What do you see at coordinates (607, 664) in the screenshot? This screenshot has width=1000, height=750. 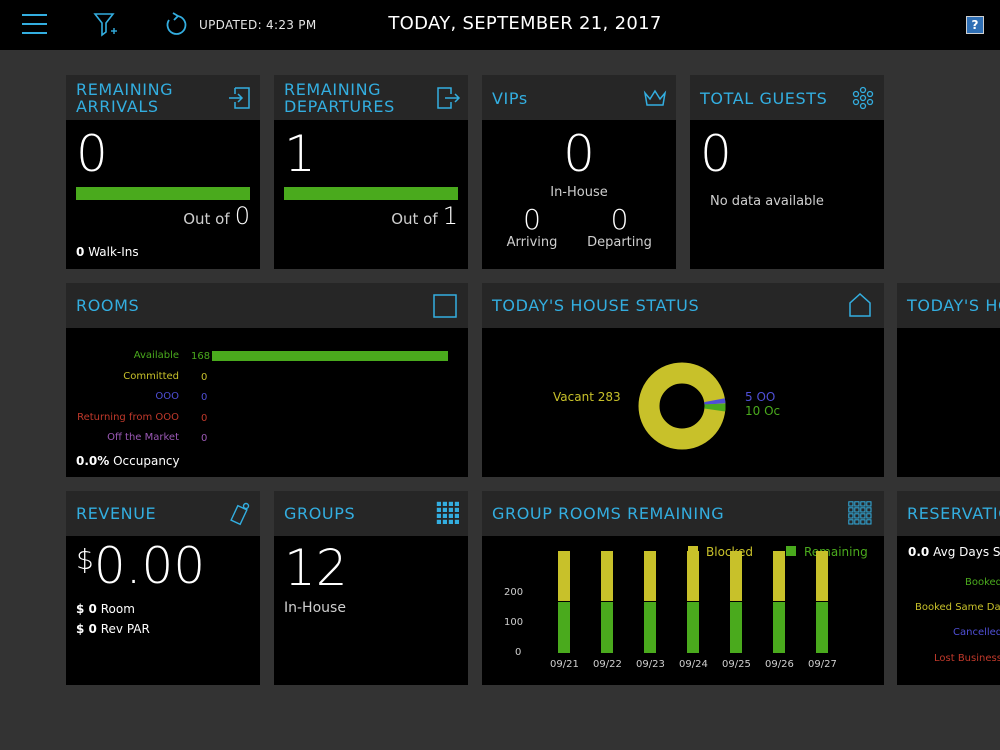 I see `x-tick-label: 09/22` at bounding box center [607, 664].